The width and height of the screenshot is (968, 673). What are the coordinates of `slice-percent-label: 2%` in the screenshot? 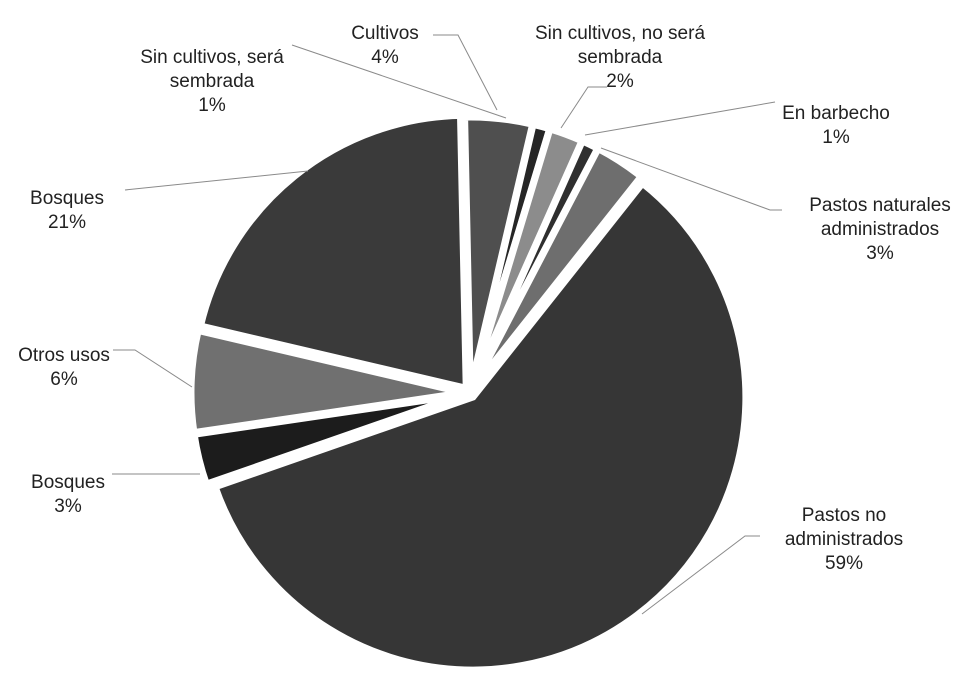 It's located at (620, 81).